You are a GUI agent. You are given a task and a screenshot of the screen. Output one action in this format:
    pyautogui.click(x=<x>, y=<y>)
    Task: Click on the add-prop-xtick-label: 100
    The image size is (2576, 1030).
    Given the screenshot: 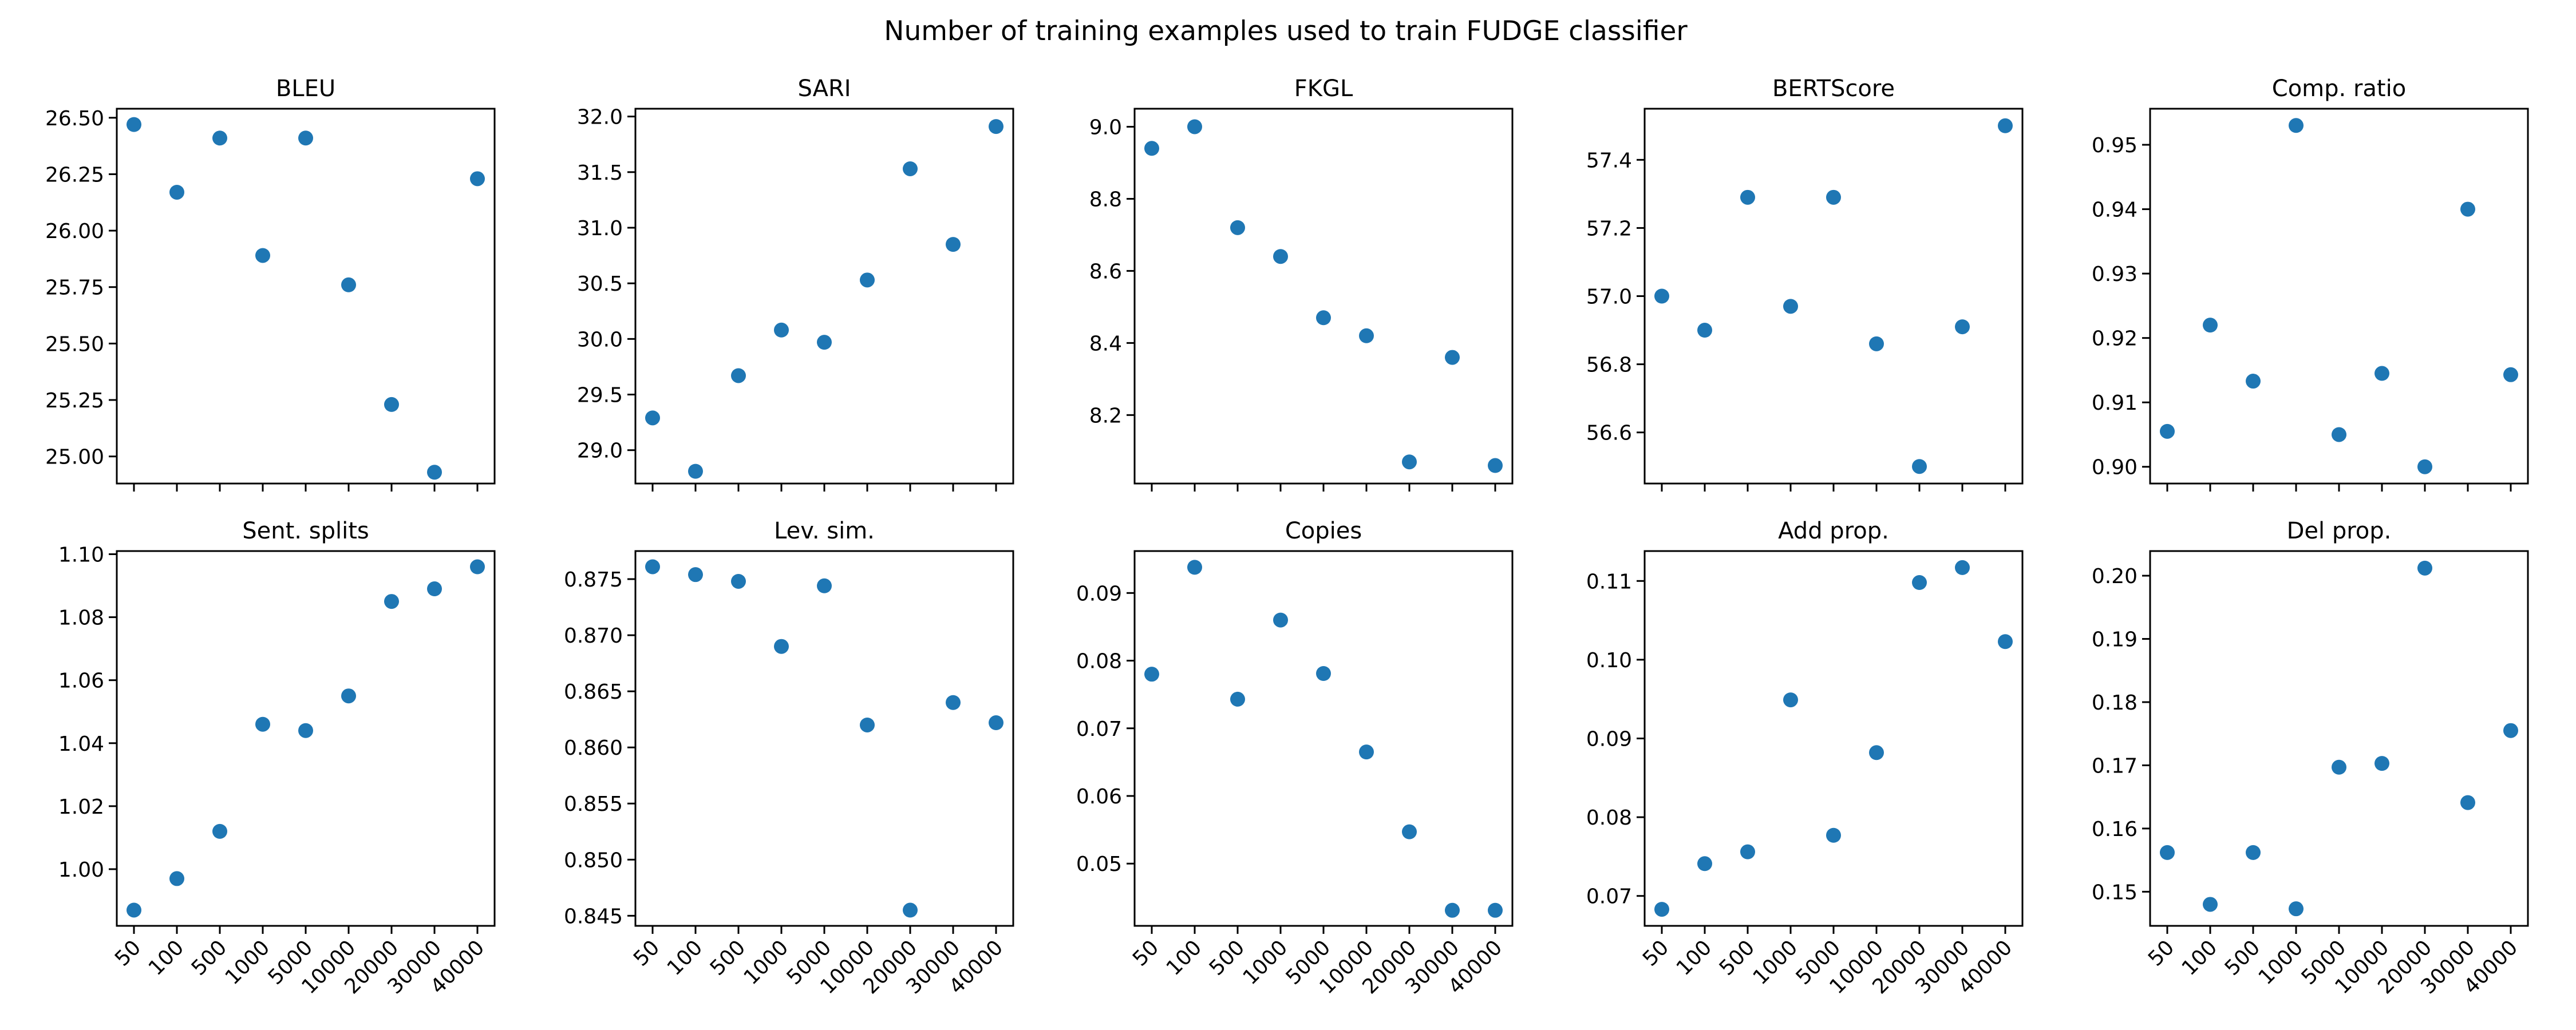 What is the action you would take?
    pyautogui.click(x=1694, y=958)
    